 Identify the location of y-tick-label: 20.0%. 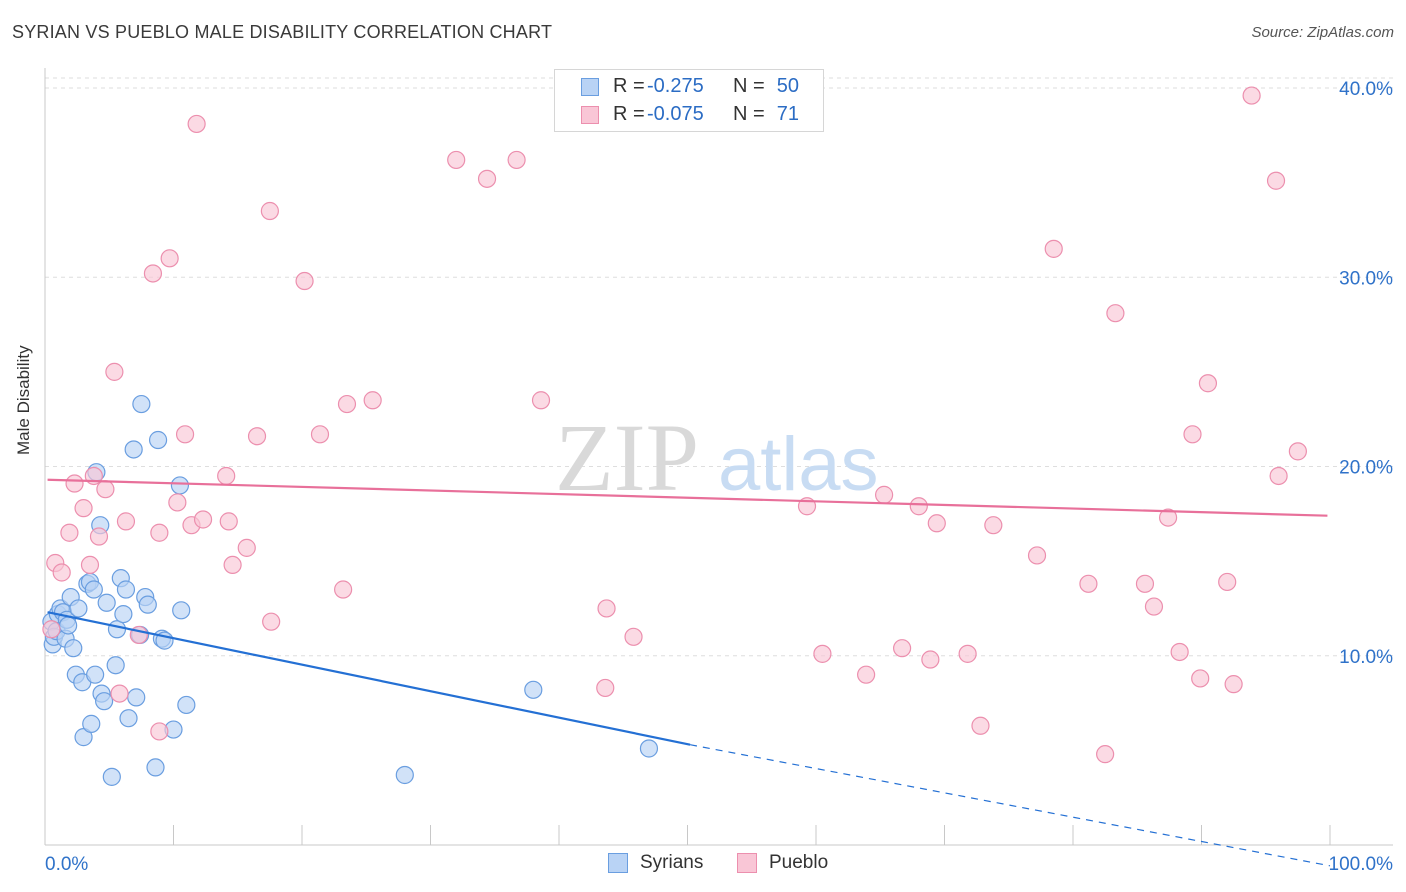
(1366, 468).